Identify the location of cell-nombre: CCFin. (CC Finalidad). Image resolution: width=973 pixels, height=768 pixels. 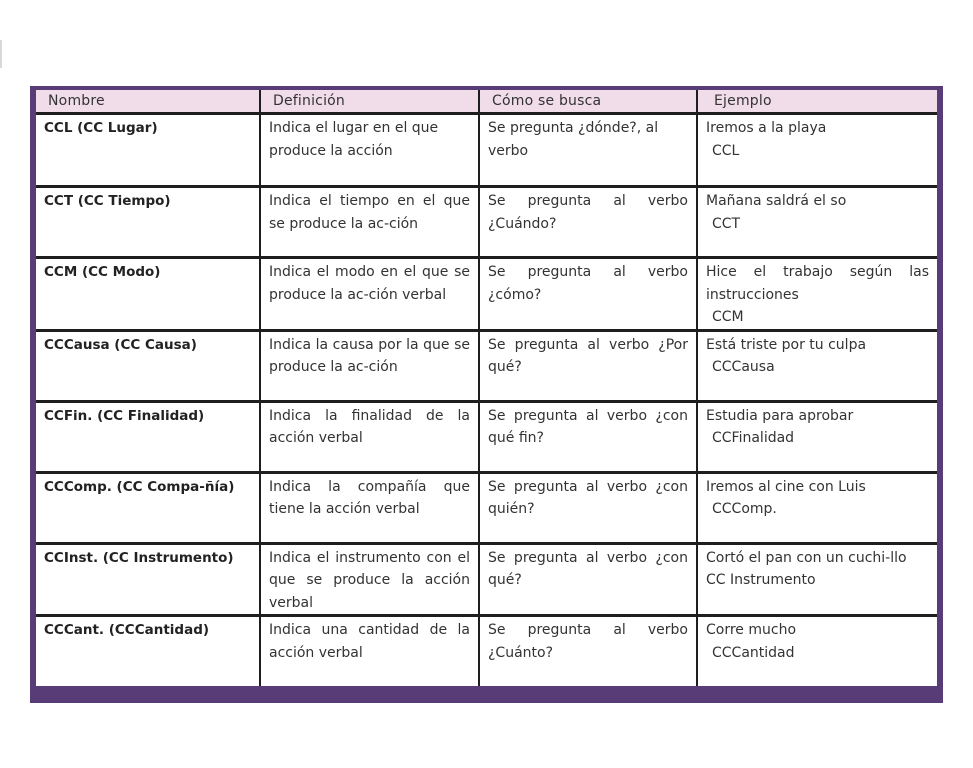
(148, 435).